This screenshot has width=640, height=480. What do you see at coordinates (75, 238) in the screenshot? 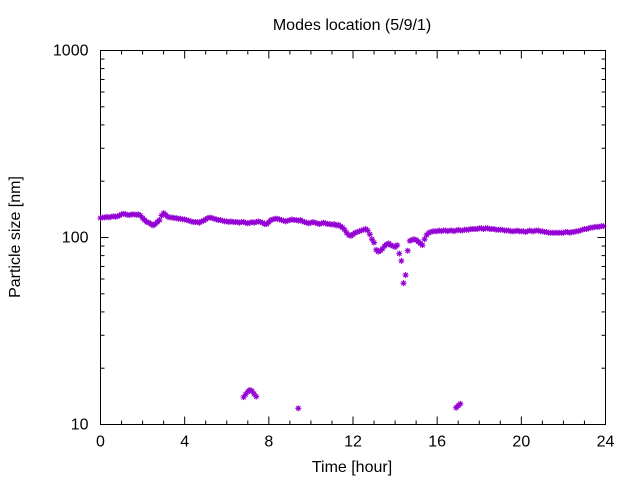
I see `y-tick-label: 100` at bounding box center [75, 238].